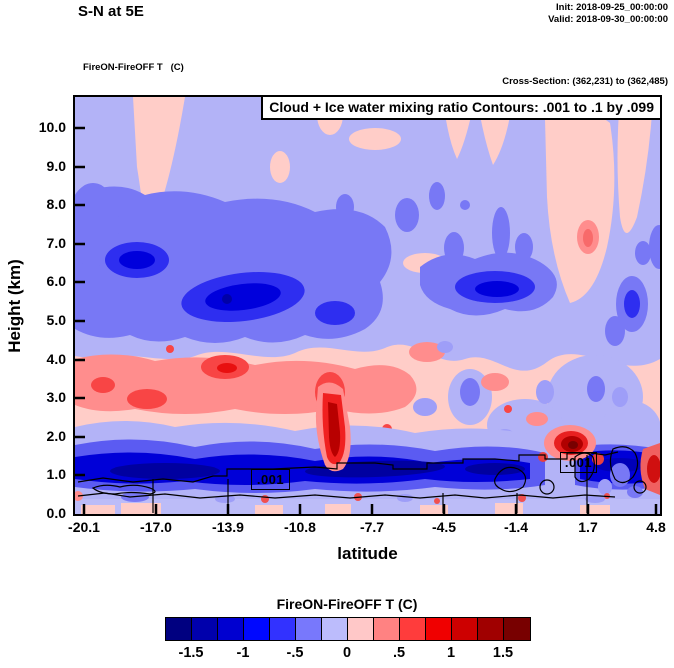 The width and height of the screenshot is (674, 668). I want to click on y-tick-2: 2.0, so click(56, 436).